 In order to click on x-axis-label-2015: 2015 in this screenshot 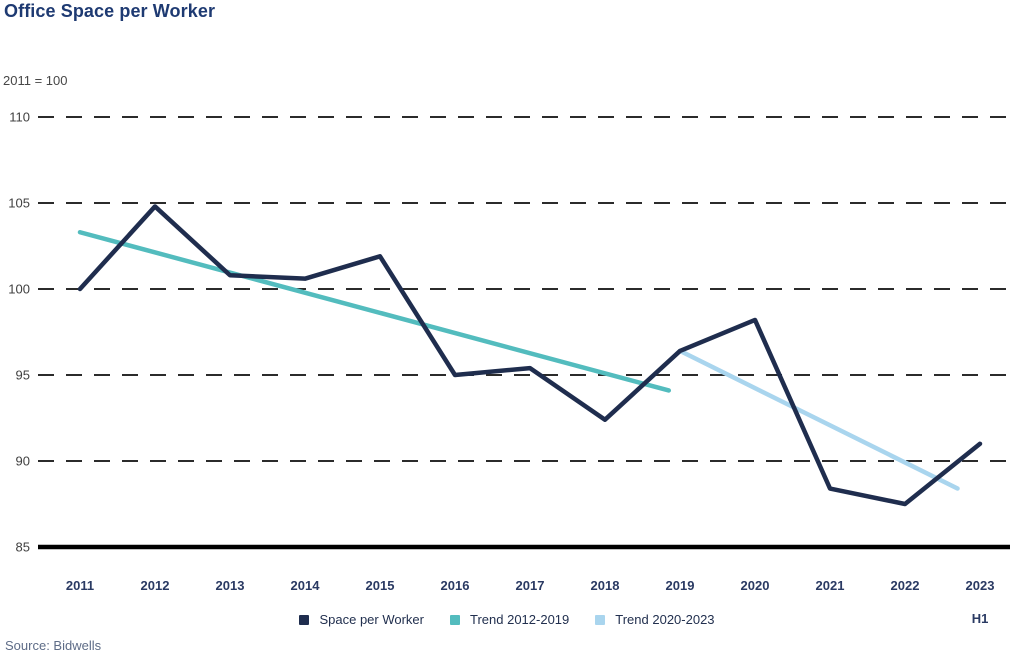, I will do `click(380, 585)`.